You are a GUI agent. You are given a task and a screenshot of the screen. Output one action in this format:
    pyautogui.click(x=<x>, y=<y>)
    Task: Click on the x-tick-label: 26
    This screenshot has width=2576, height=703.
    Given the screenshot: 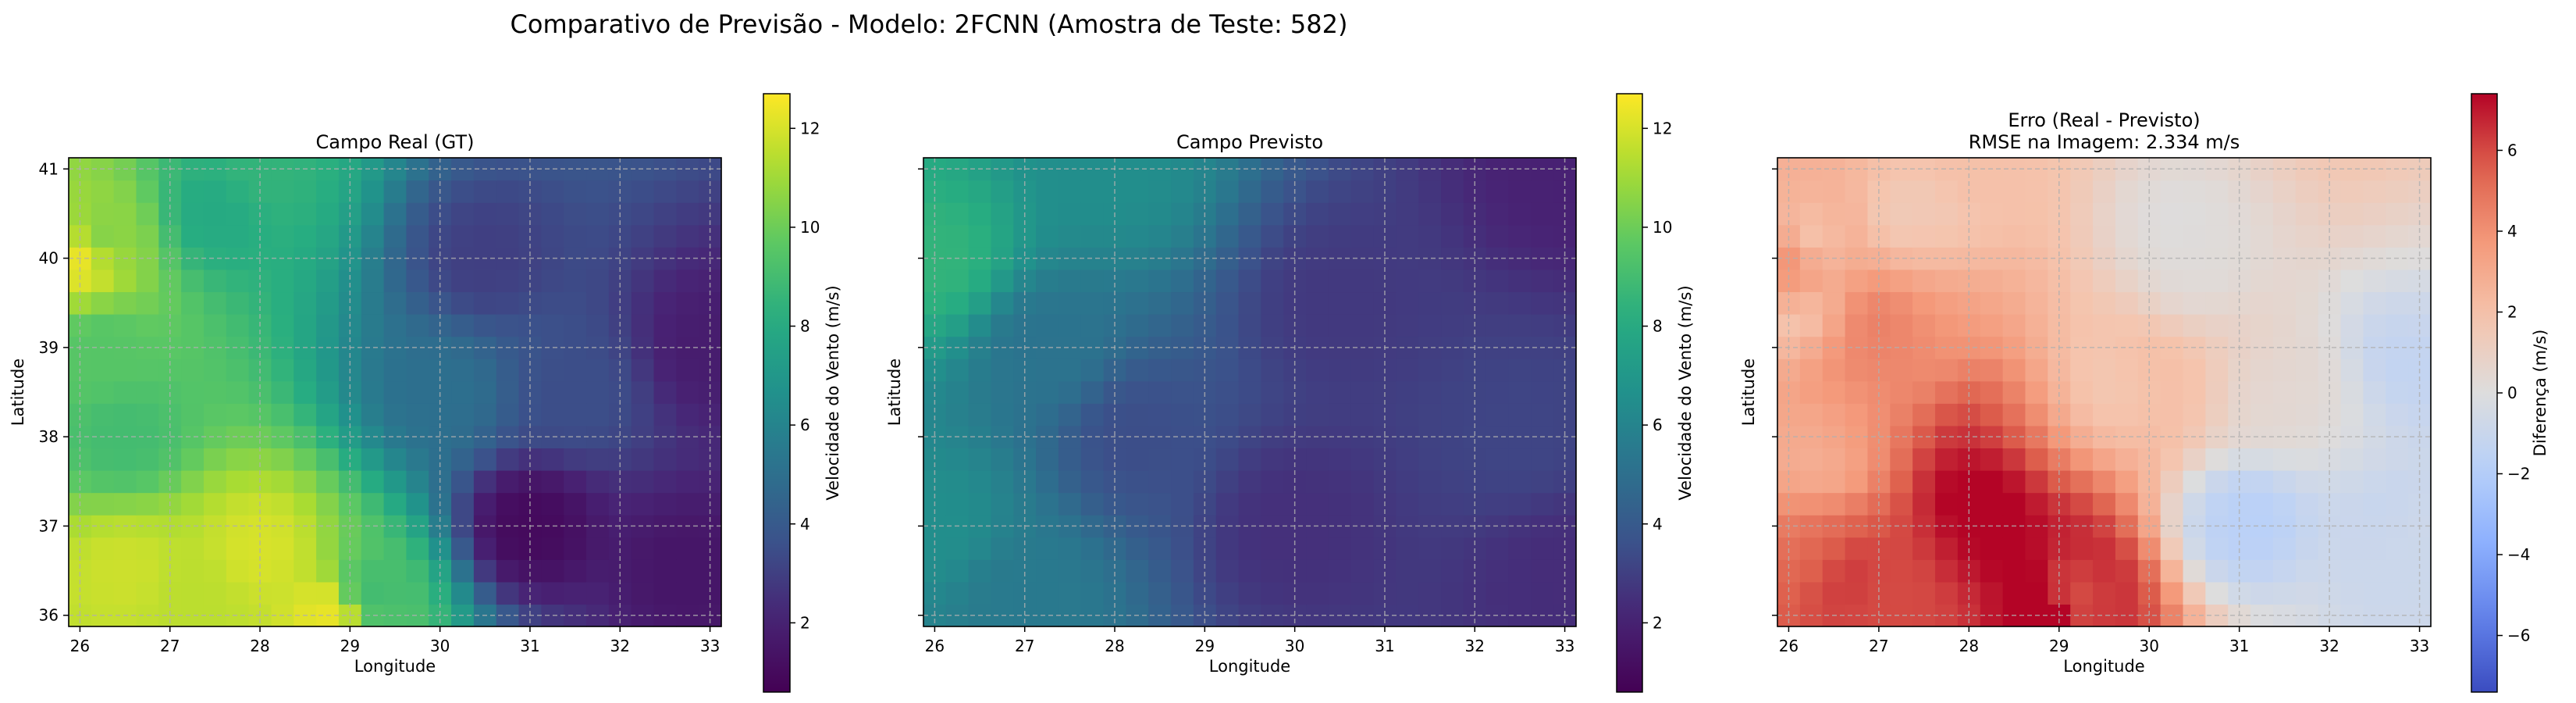 What is the action you would take?
    pyautogui.click(x=935, y=646)
    